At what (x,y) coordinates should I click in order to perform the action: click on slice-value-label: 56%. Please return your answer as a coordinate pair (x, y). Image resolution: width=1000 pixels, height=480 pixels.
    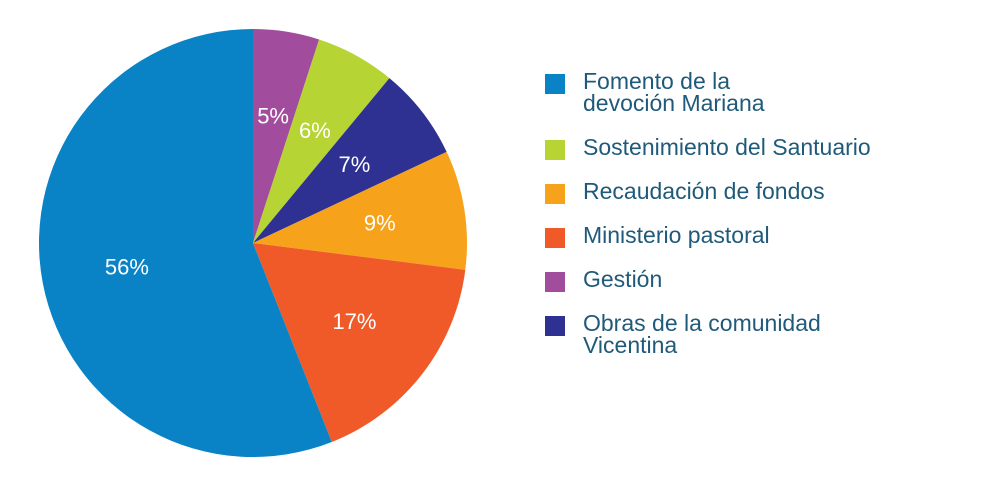
    Looking at the image, I should click on (127, 267).